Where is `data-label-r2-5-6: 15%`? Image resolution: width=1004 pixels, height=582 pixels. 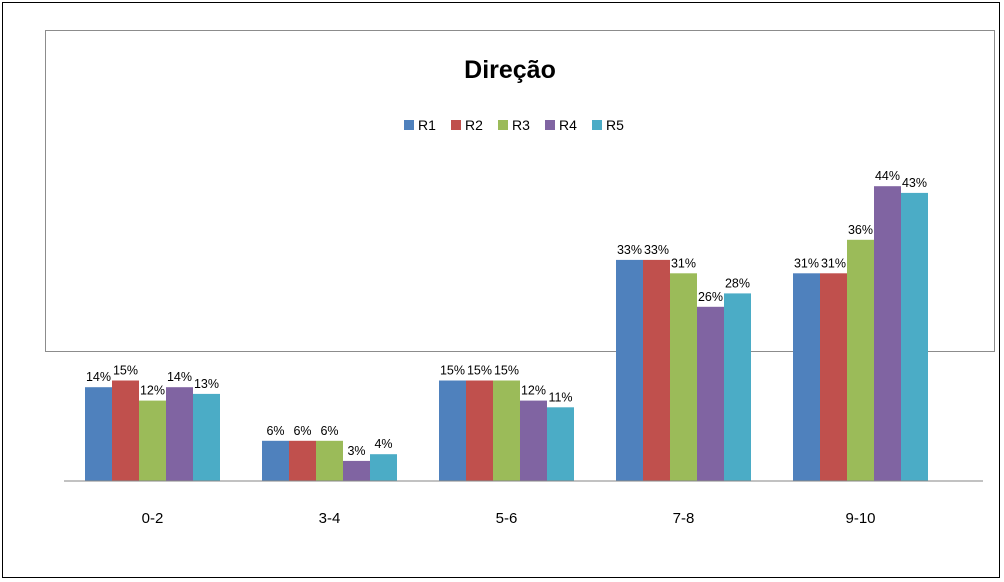
data-label-r2-5-6: 15% is located at coordinates (479, 371).